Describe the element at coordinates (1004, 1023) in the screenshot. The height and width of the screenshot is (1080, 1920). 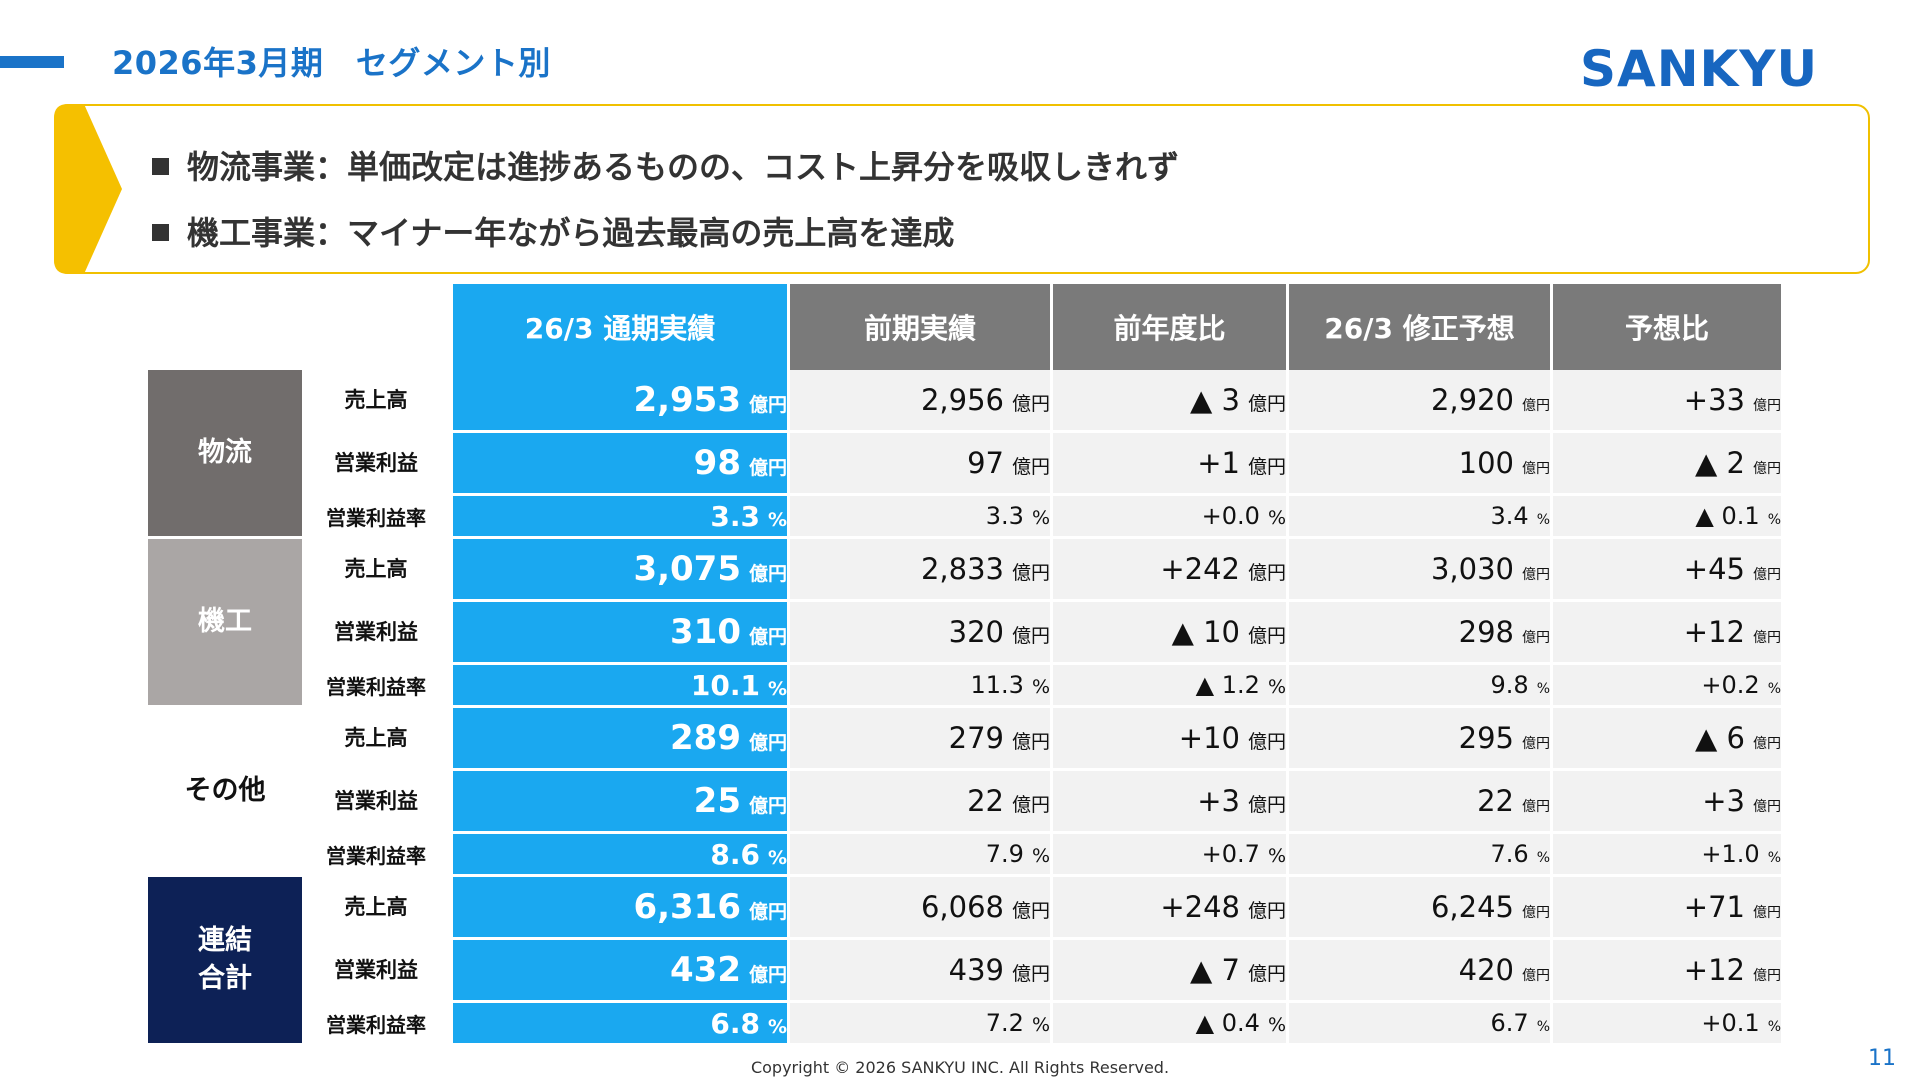
I see `value-number: 7.2` at that location.